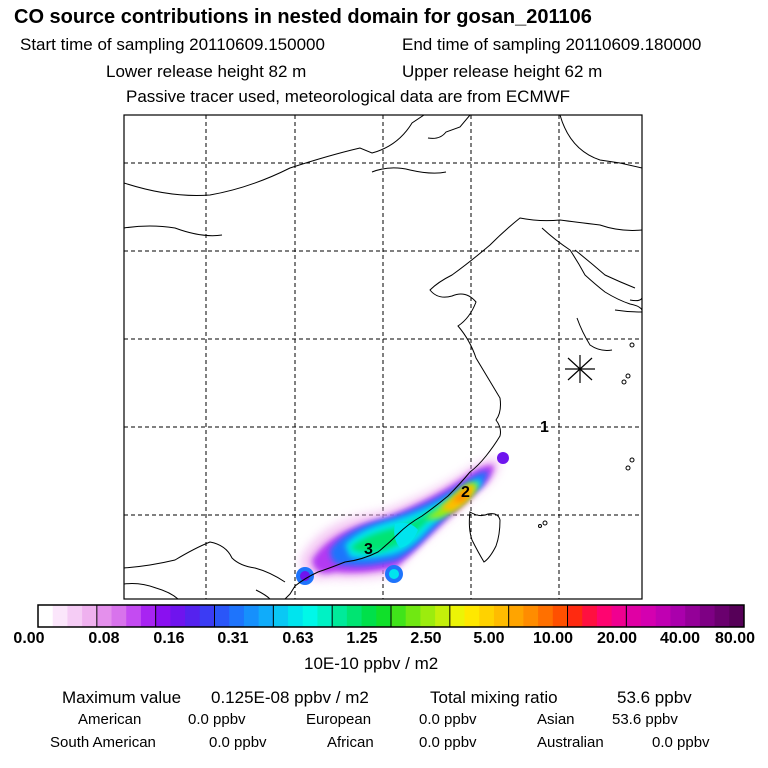 The height and width of the screenshot is (768, 768). Describe the element at coordinates (110, 719) in the screenshot. I see `region-name: American` at that location.